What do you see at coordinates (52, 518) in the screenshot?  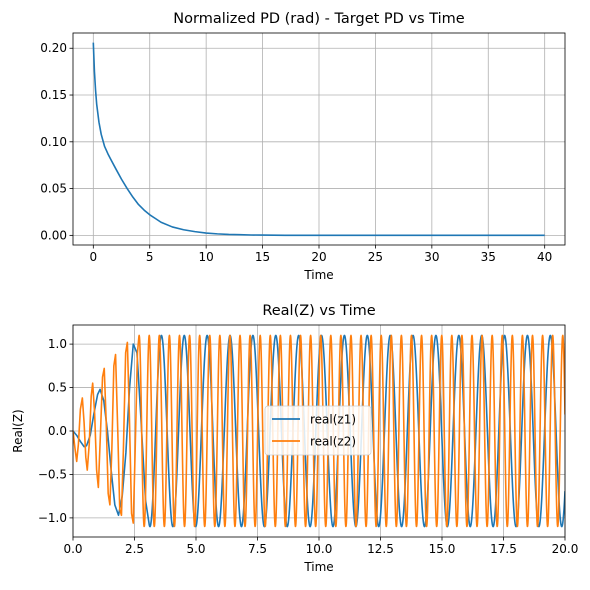 I see `y-tick-label: −1.0` at bounding box center [52, 518].